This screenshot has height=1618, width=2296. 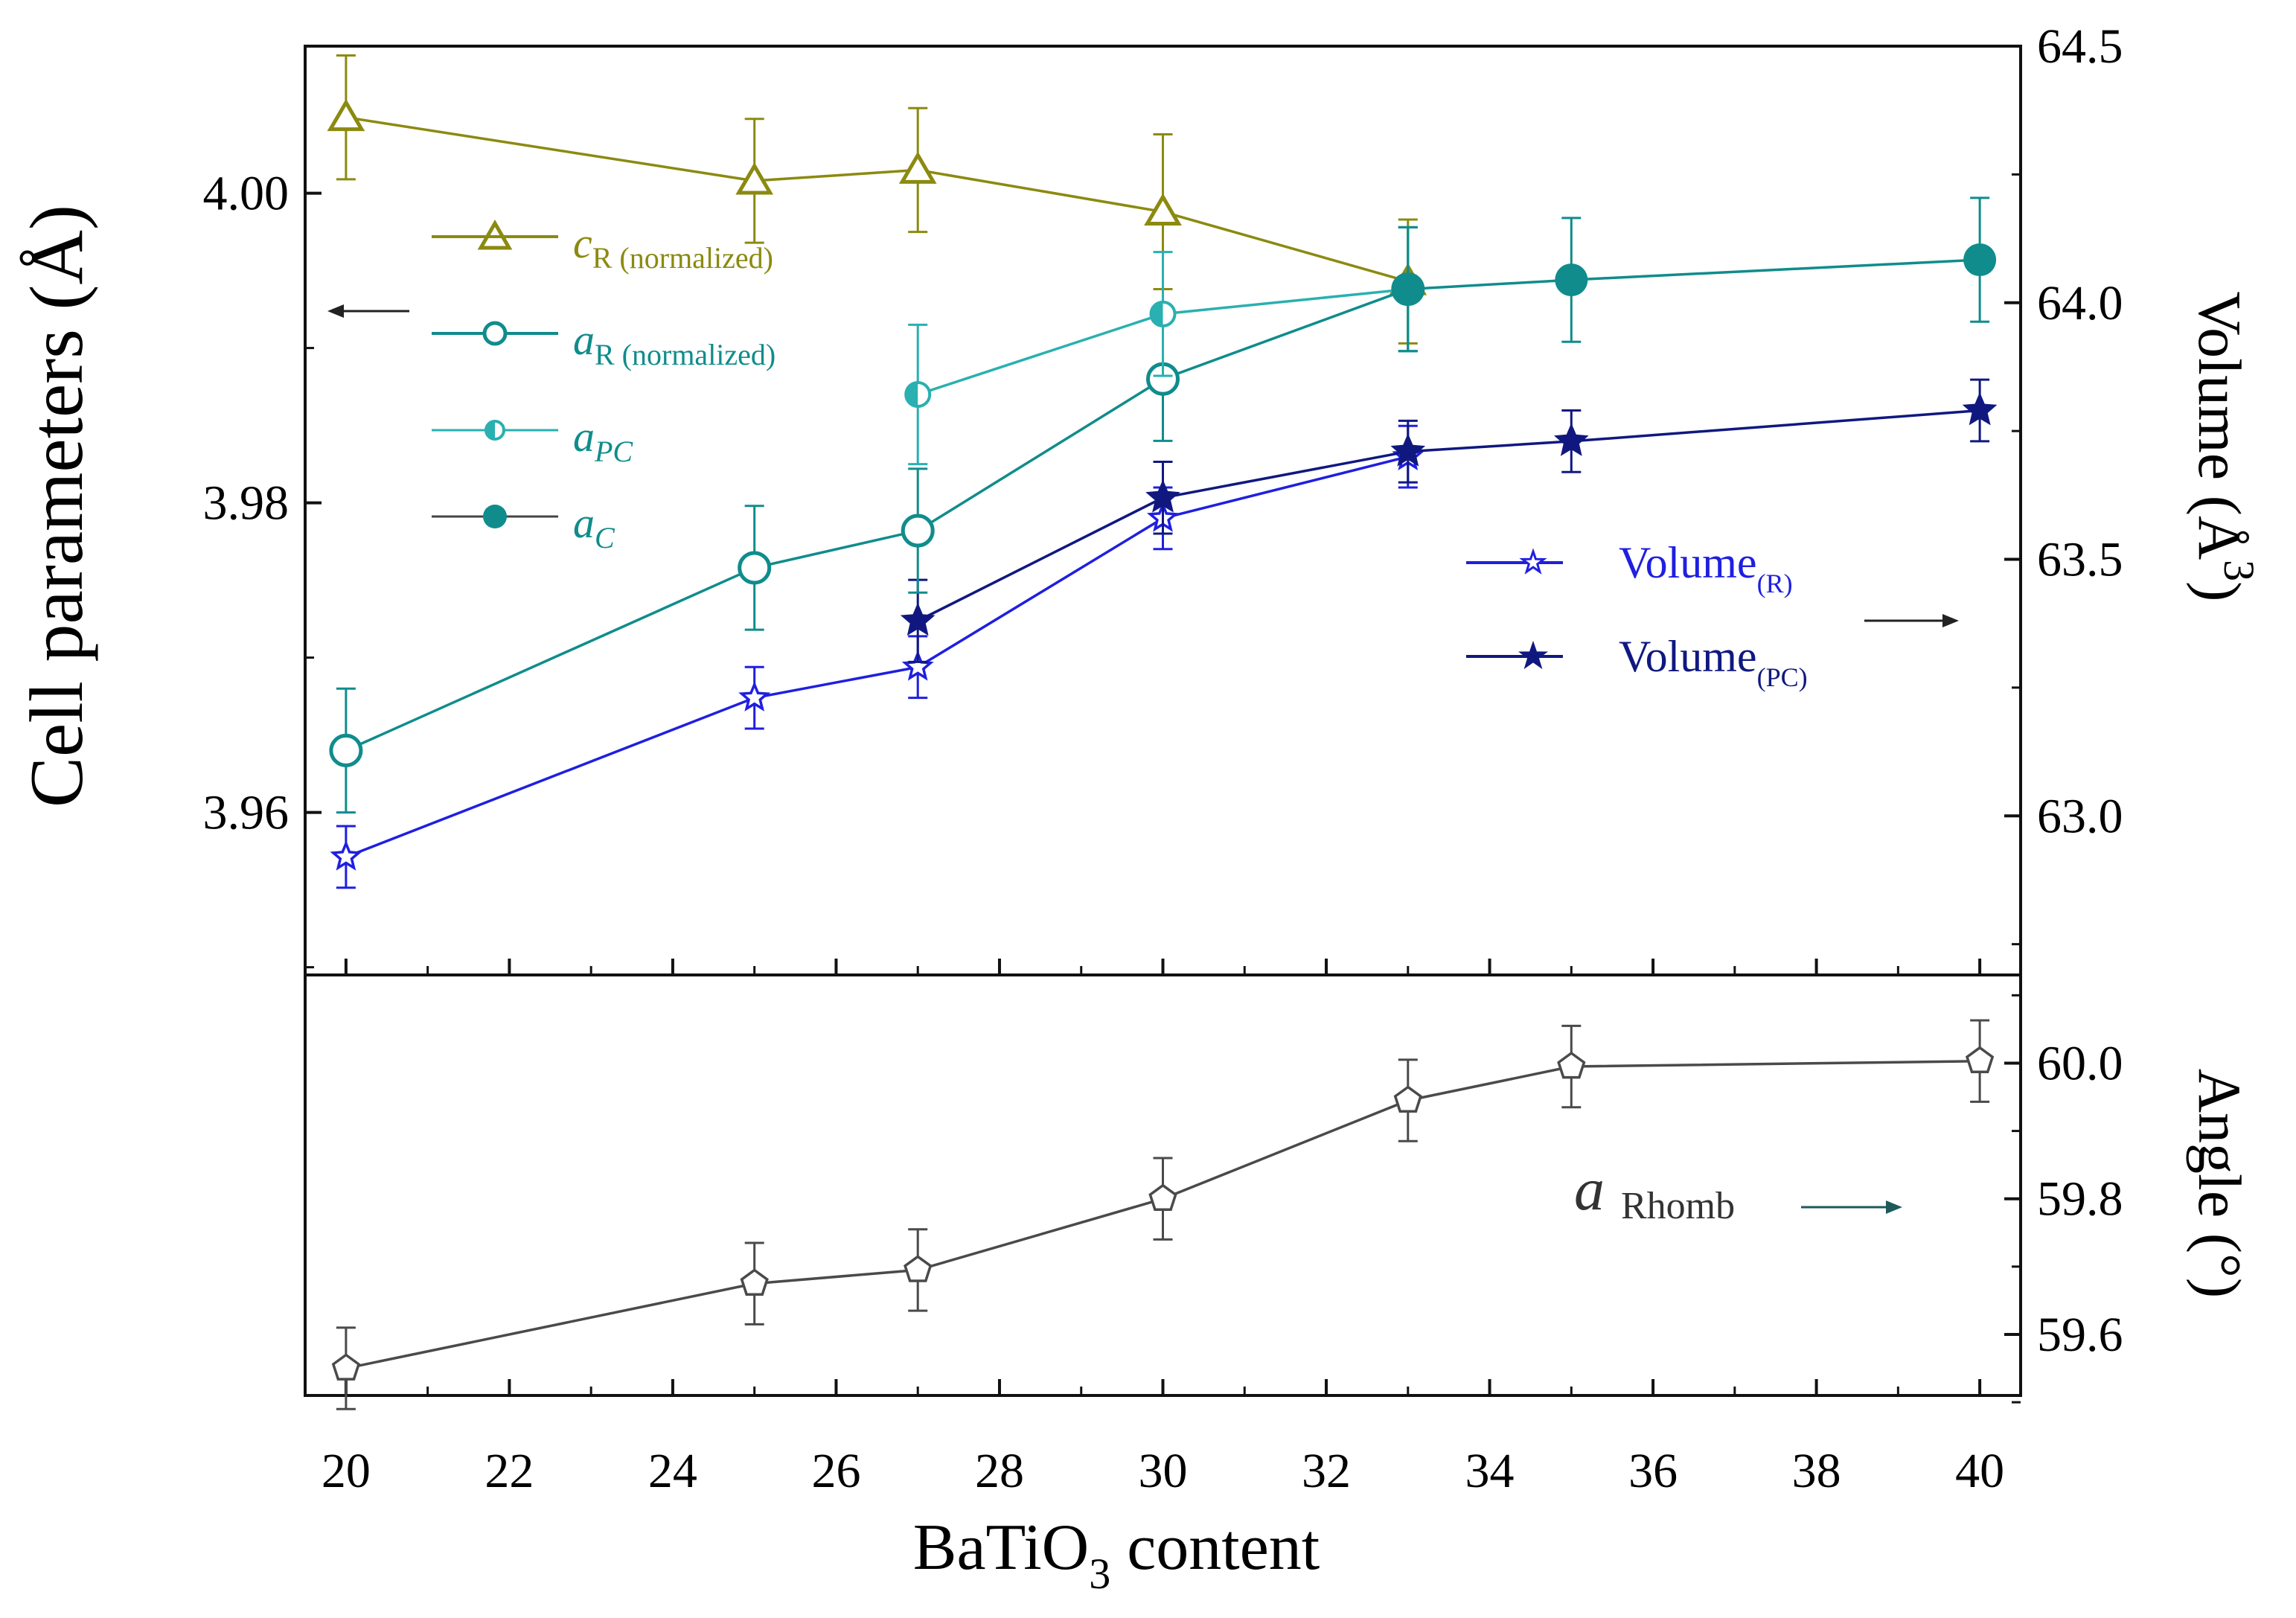 What do you see at coordinates (1712, 615) in the screenshot?
I see `legend-right: Volume(R) Volume(PC)` at bounding box center [1712, 615].